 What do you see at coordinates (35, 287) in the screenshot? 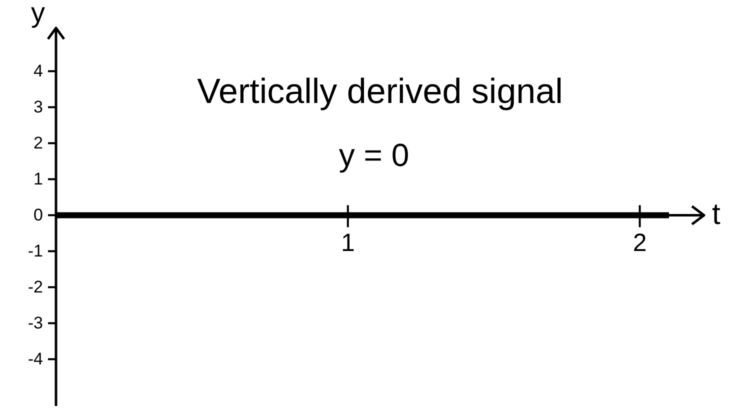
I see `y-tick-label: -2` at bounding box center [35, 287].